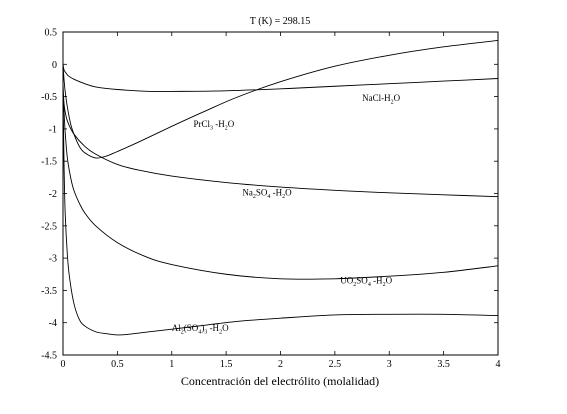  What do you see at coordinates (280, 78) in the screenshot?
I see `curve-nacl-h2o` at bounding box center [280, 78].